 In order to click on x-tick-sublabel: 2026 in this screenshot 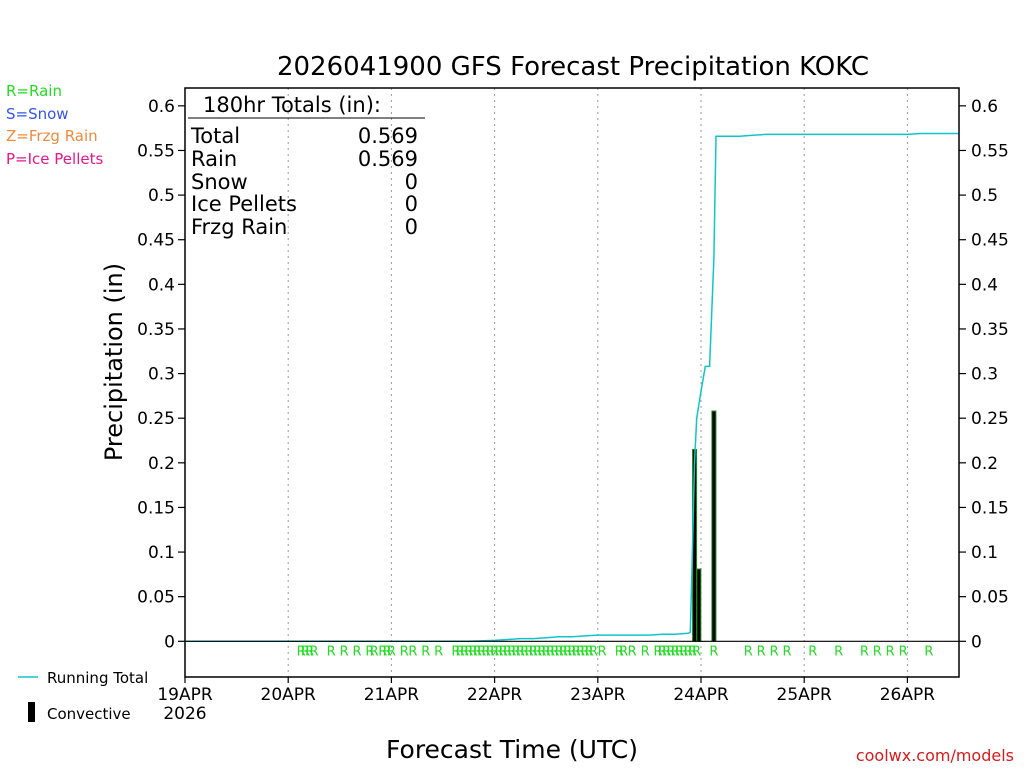, I will do `click(184, 714)`.